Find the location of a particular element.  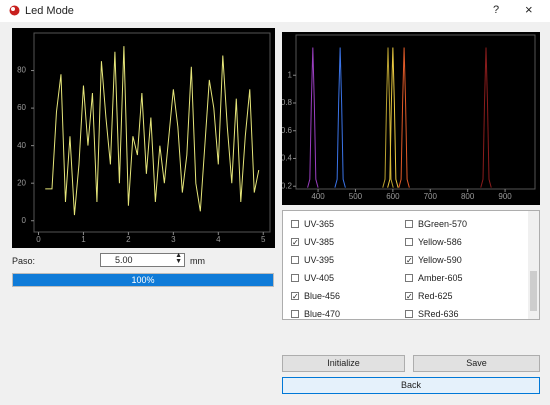

spinner: ▲ ▼ is located at coordinates (178, 258).